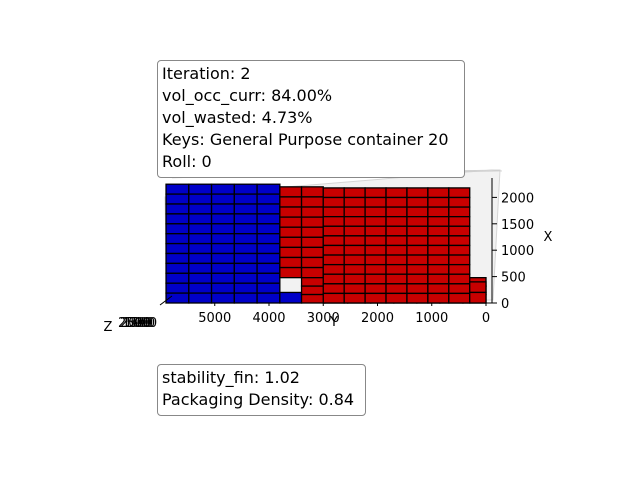  I want to click on packaging-density-text: Packaging Density: 0.84, so click(258, 399).